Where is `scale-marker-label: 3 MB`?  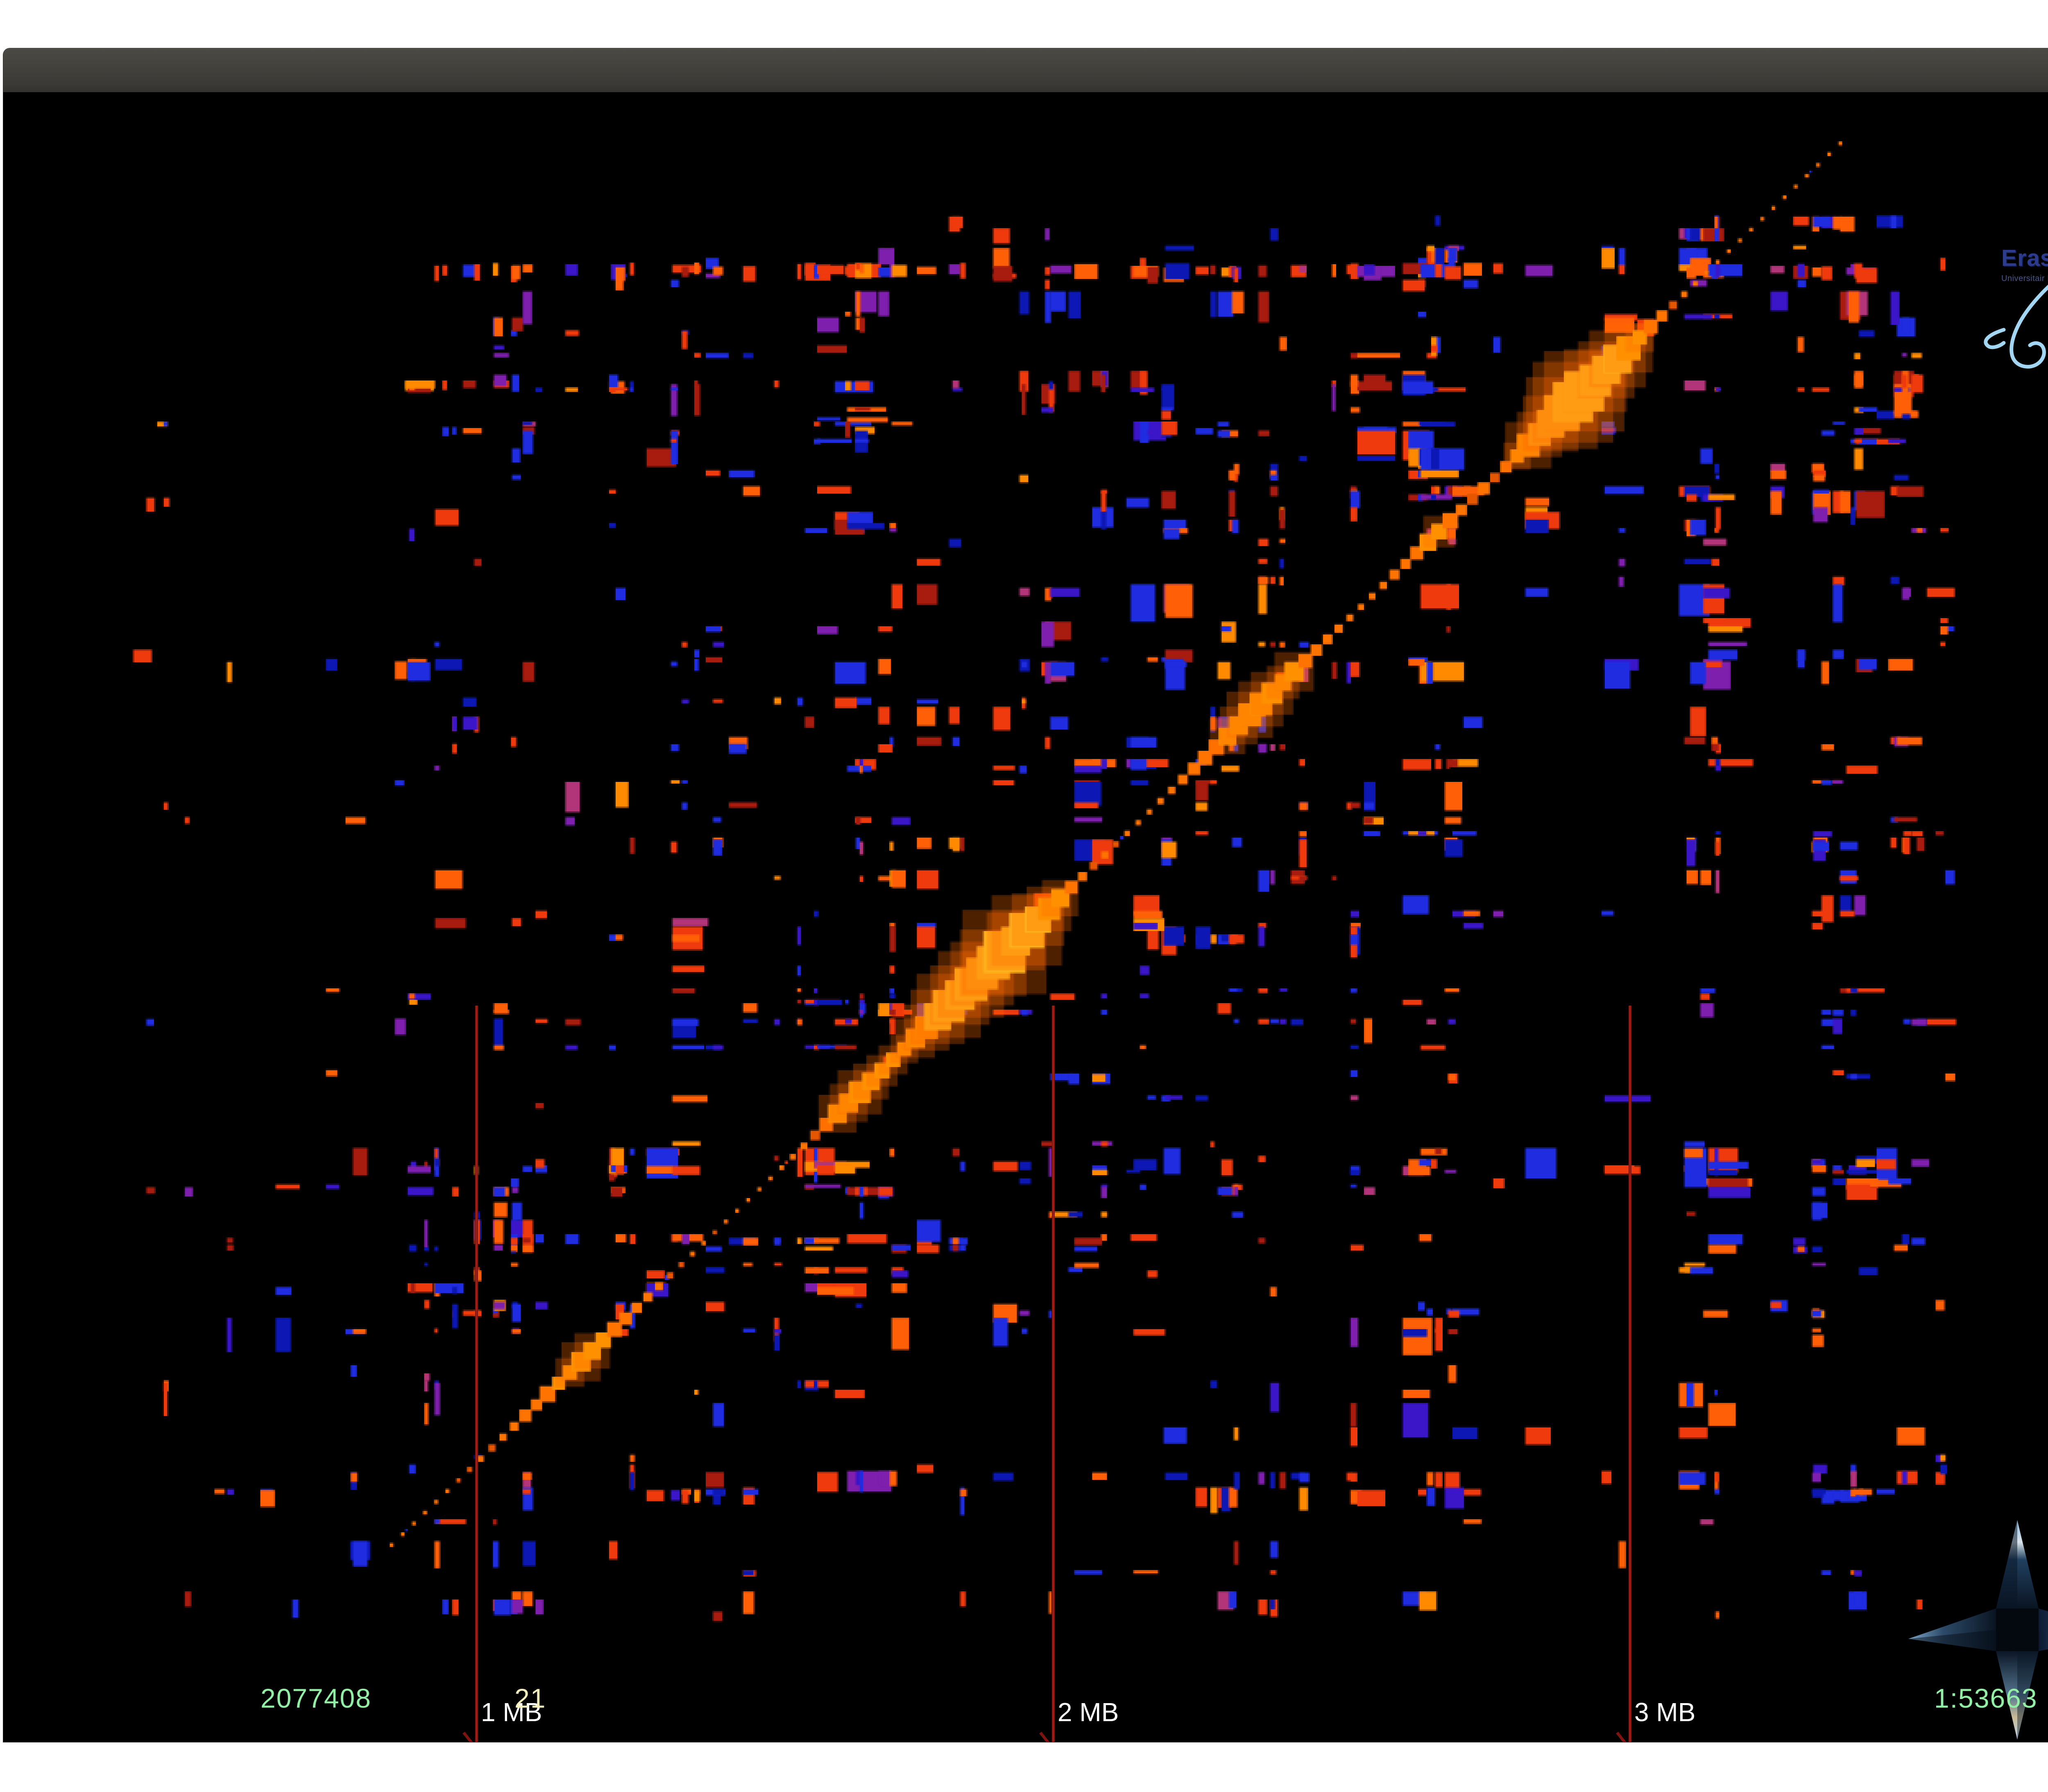 scale-marker-label: 3 MB is located at coordinates (1665, 1712).